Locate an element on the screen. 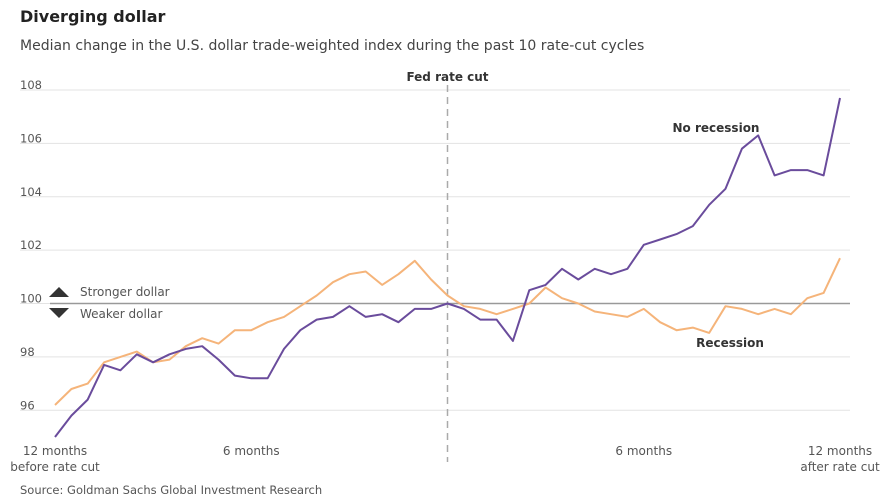 The image size is (883, 502). rate-cut-label: Fed rate cut is located at coordinates (447, 77).